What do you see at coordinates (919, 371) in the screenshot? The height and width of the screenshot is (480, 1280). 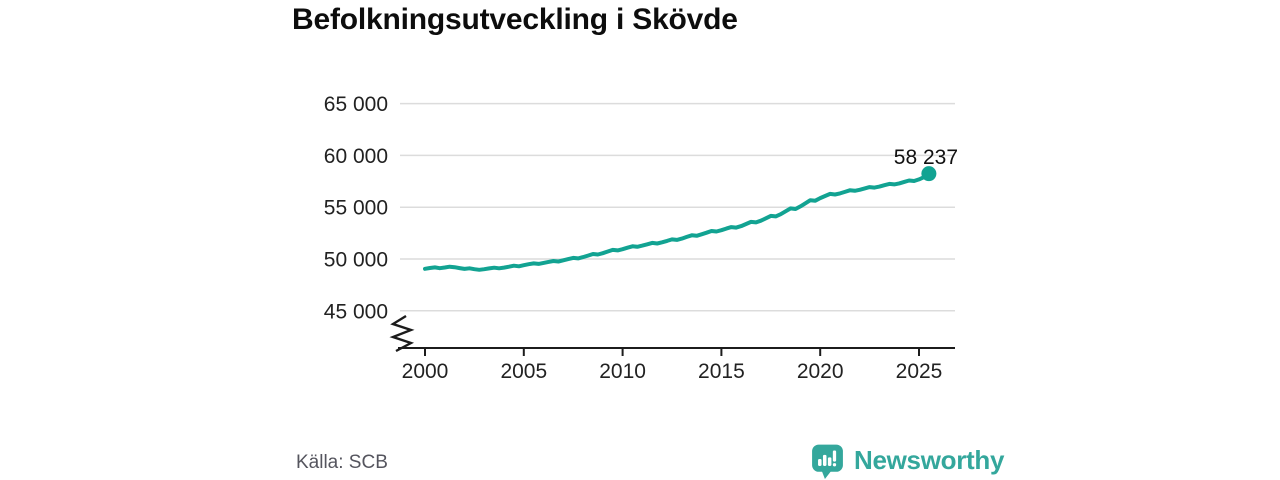 I see `x-tick-label: 2025` at bounding box center [919, 371].